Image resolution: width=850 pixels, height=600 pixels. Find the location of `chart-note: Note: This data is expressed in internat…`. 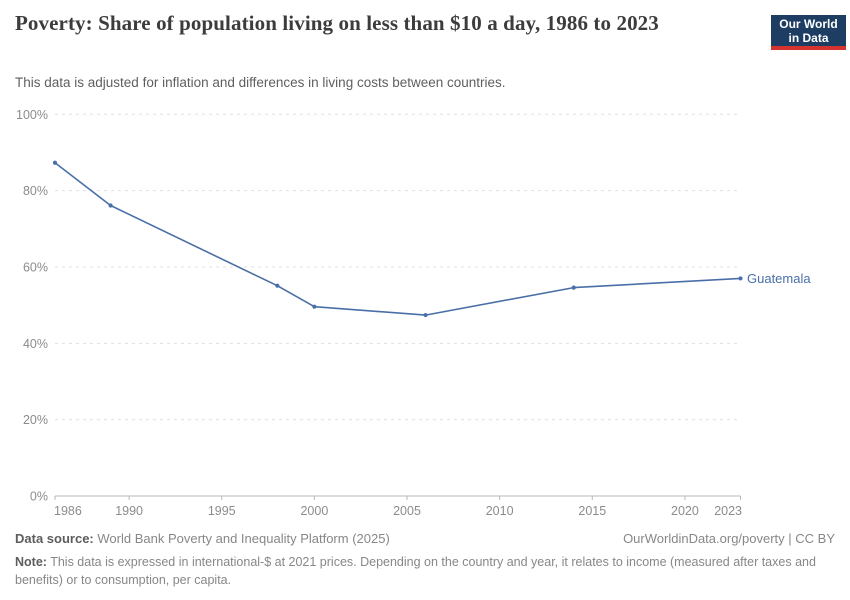

chart-note: Note: This data is expressed in internat… is located at coordinates (424, 571).